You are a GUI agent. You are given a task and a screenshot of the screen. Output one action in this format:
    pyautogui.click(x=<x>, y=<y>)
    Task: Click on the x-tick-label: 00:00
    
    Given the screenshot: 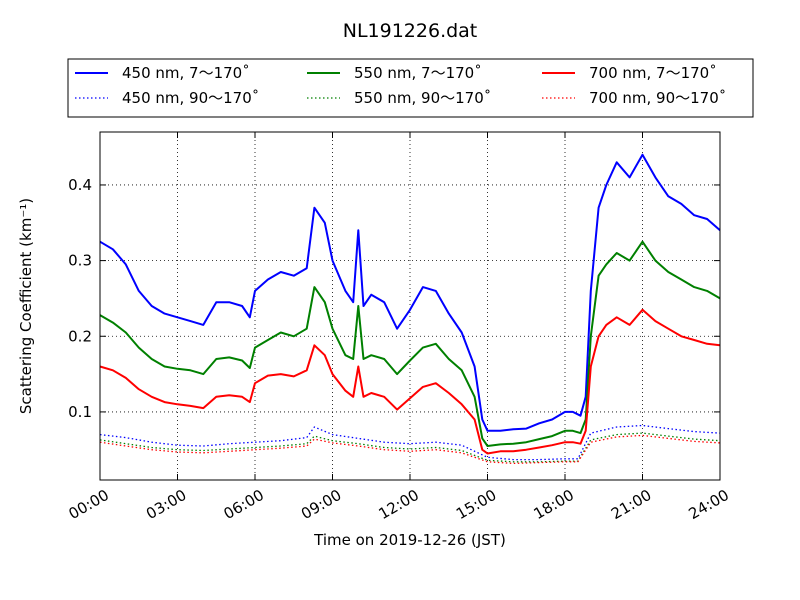 What is the action you would take?
    pyautogui.click(x=89, y=504)
    